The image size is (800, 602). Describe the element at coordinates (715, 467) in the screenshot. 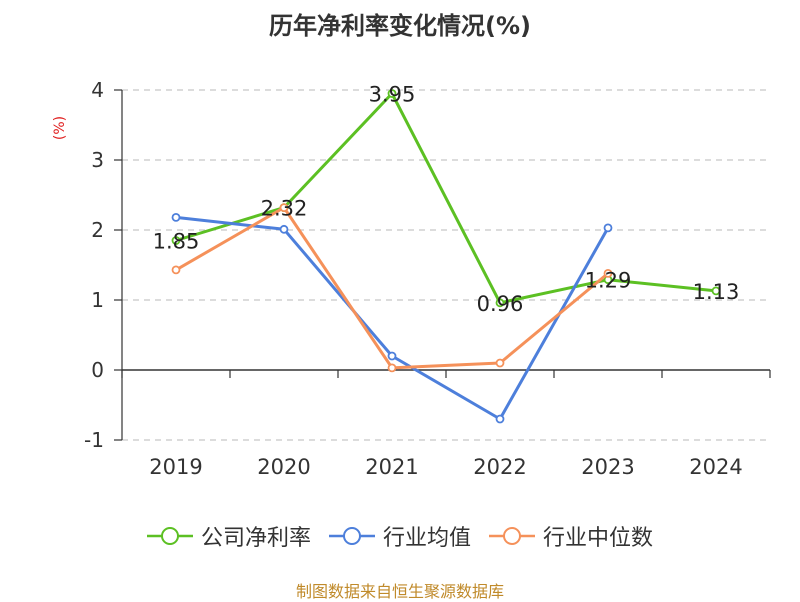

I see `x-tick-label: 2024` at that location.